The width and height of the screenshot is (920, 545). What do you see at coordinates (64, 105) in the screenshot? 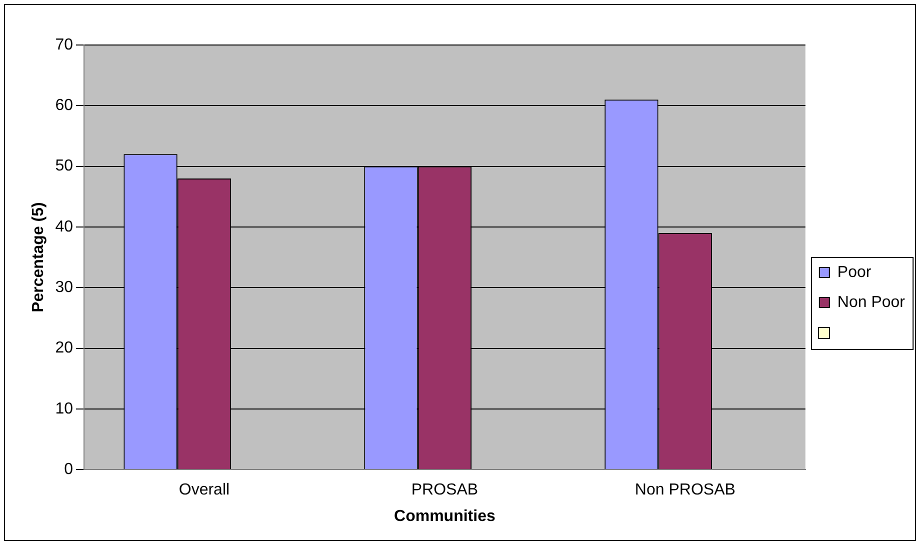
I see `y-tick-label: 60` at bounding box center [64, 105].